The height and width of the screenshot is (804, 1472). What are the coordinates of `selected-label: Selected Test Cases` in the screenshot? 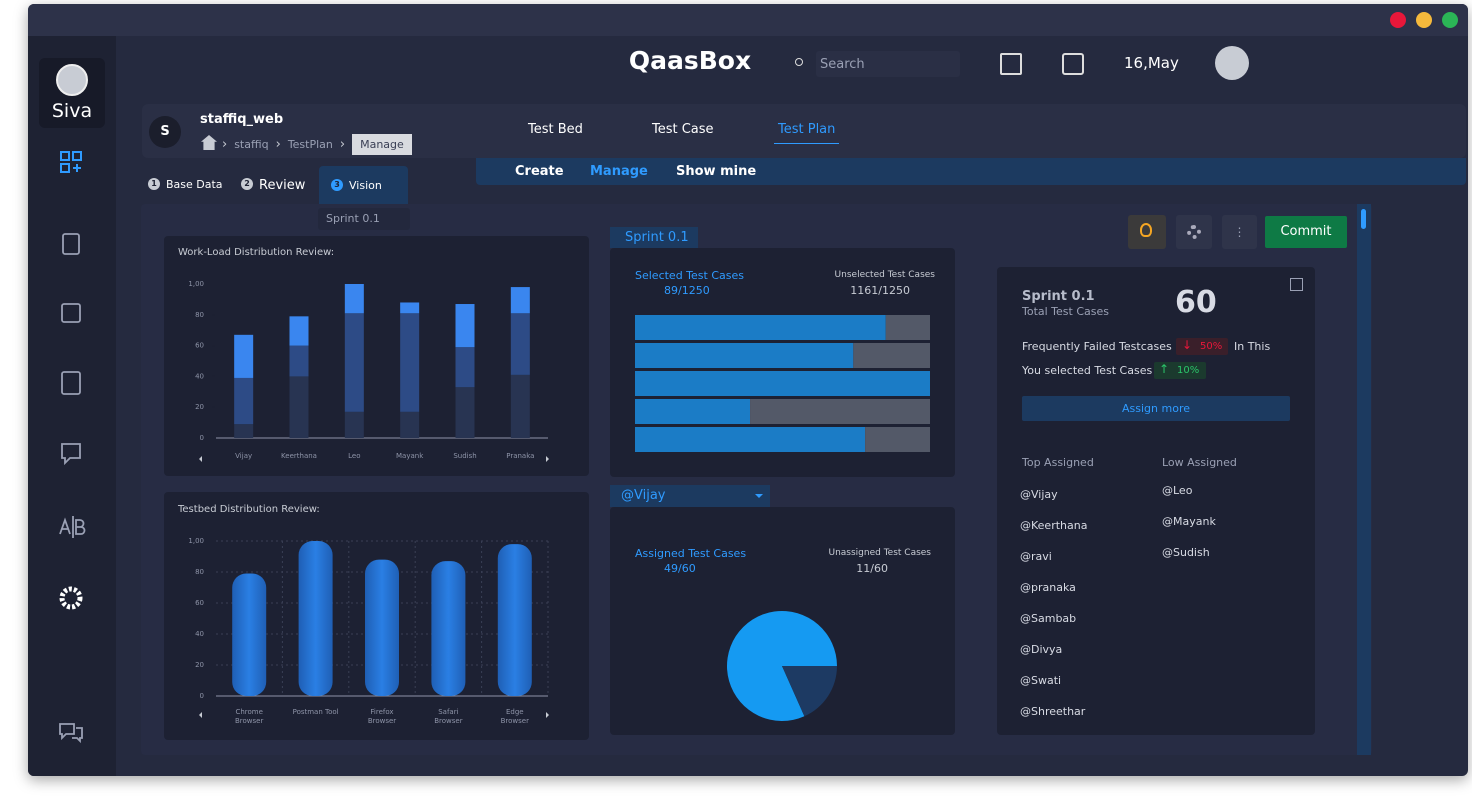 It's located at (689, 275).